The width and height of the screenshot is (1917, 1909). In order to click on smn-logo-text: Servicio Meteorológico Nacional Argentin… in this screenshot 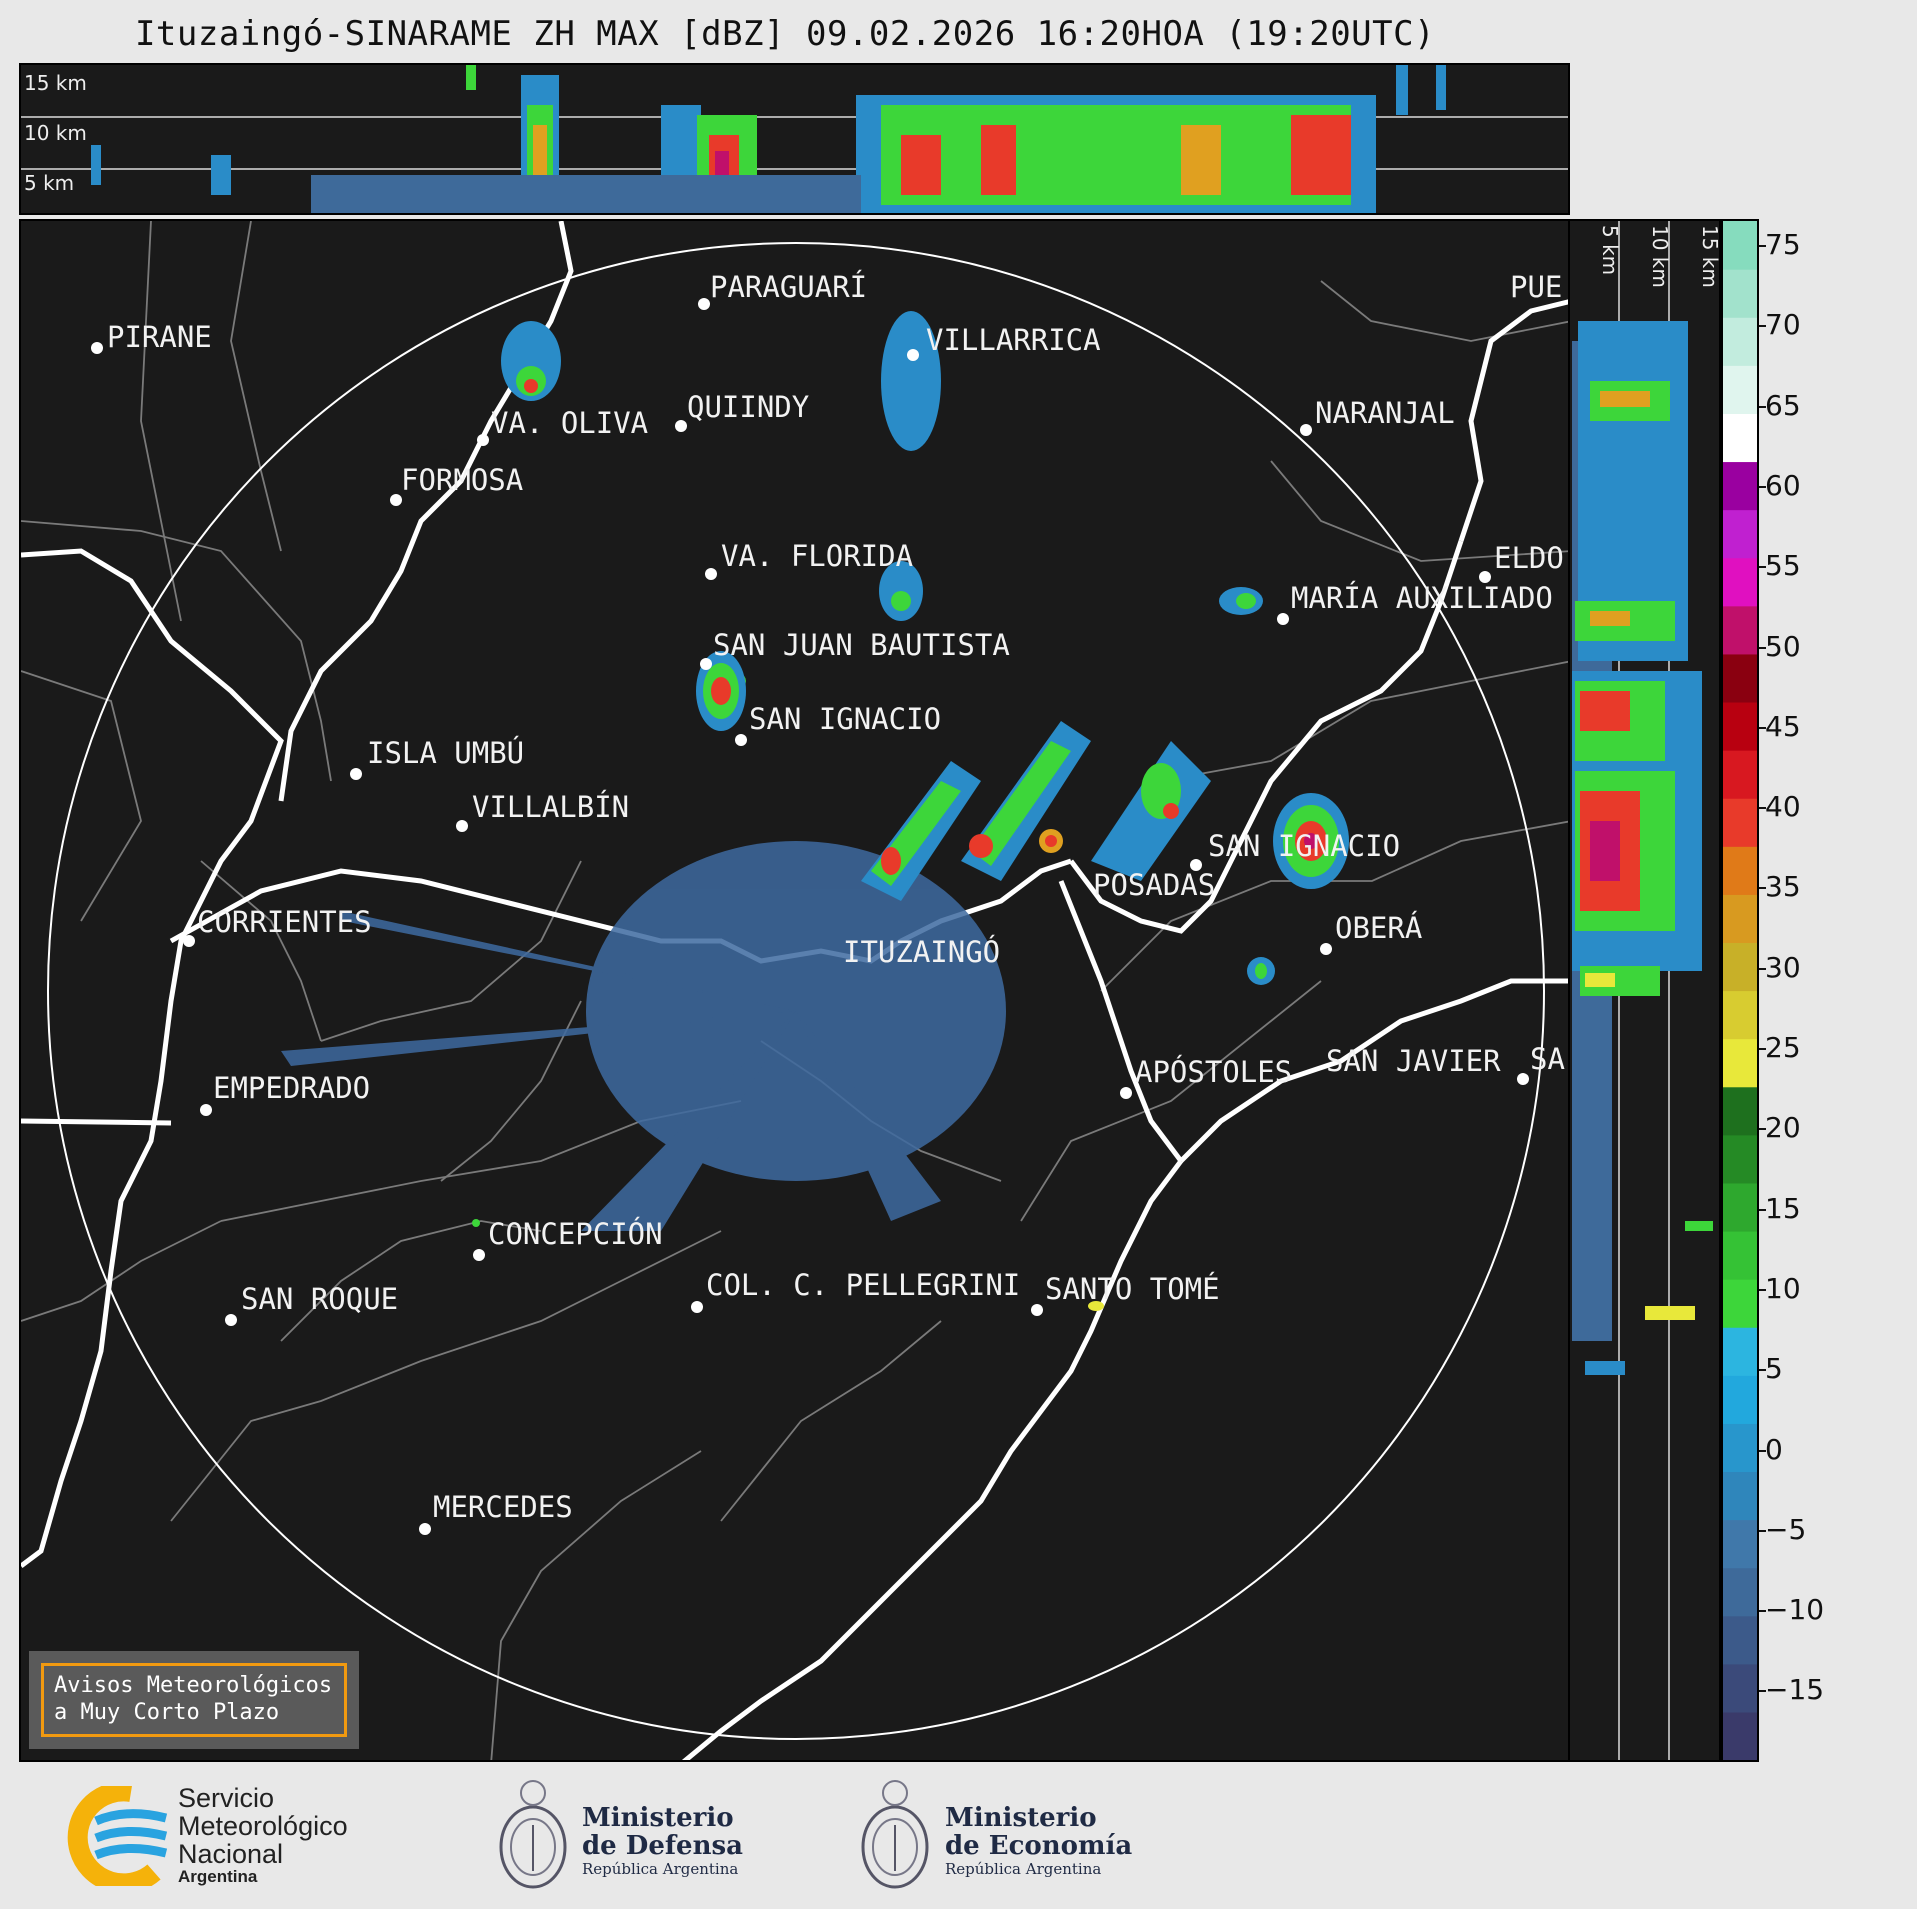, I will do `click(263, 1835)`.